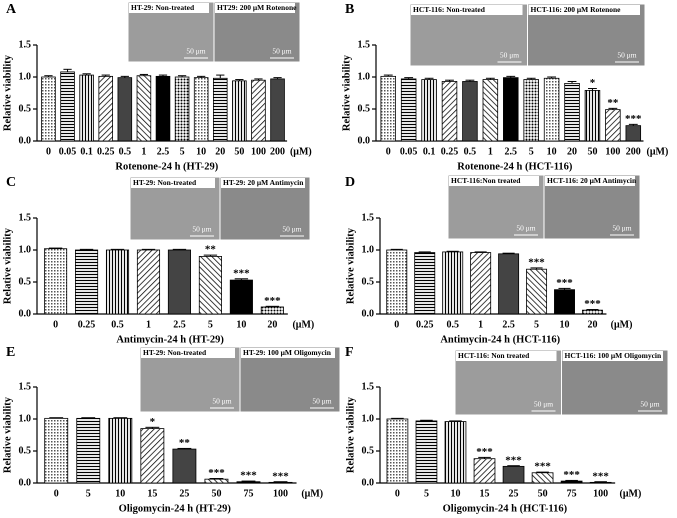  What do you see at coordinates (10, 352) in the screenshot?
I see `panel-label: E` at bounding box center [10, 352].